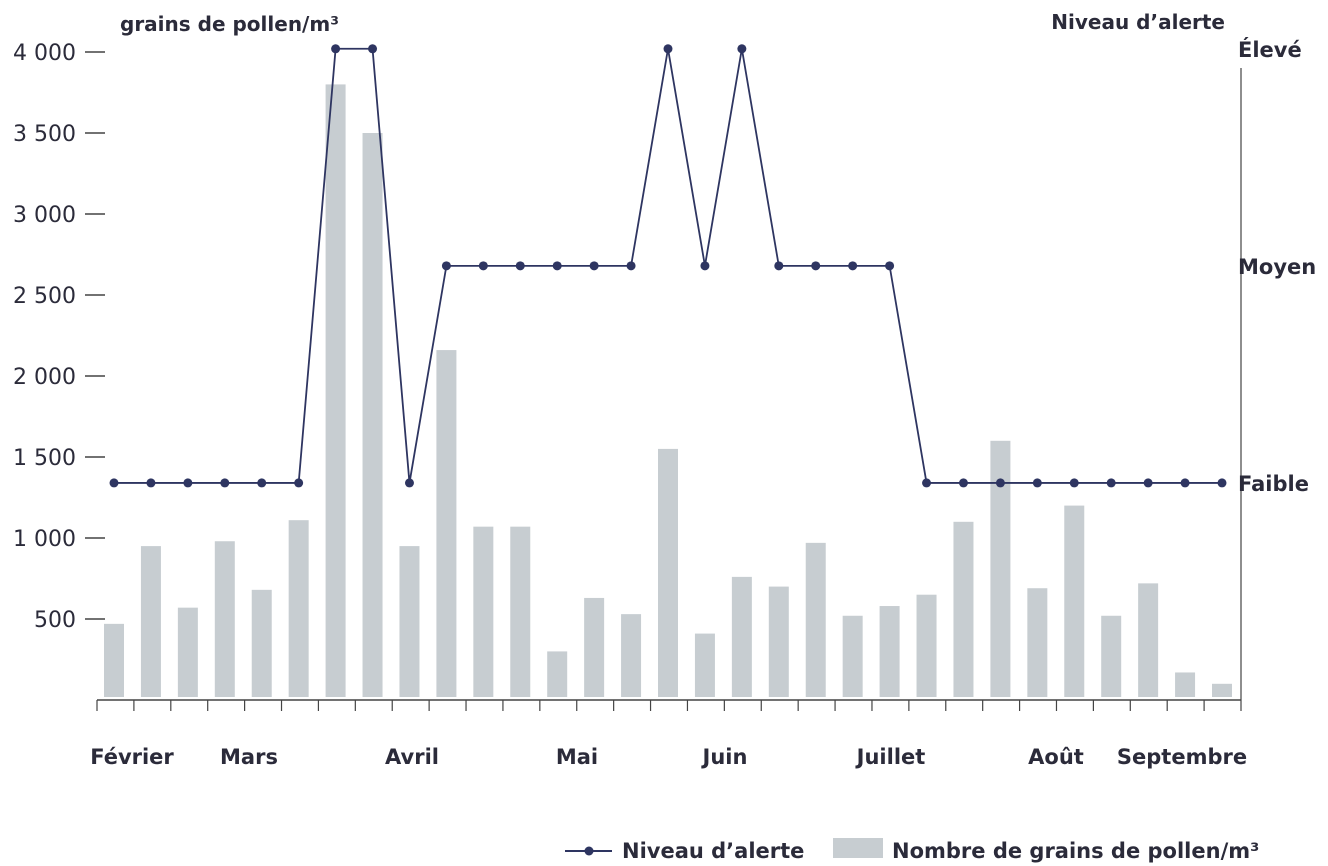  I want to click on month-label-3: Avril, so click(412, 757).